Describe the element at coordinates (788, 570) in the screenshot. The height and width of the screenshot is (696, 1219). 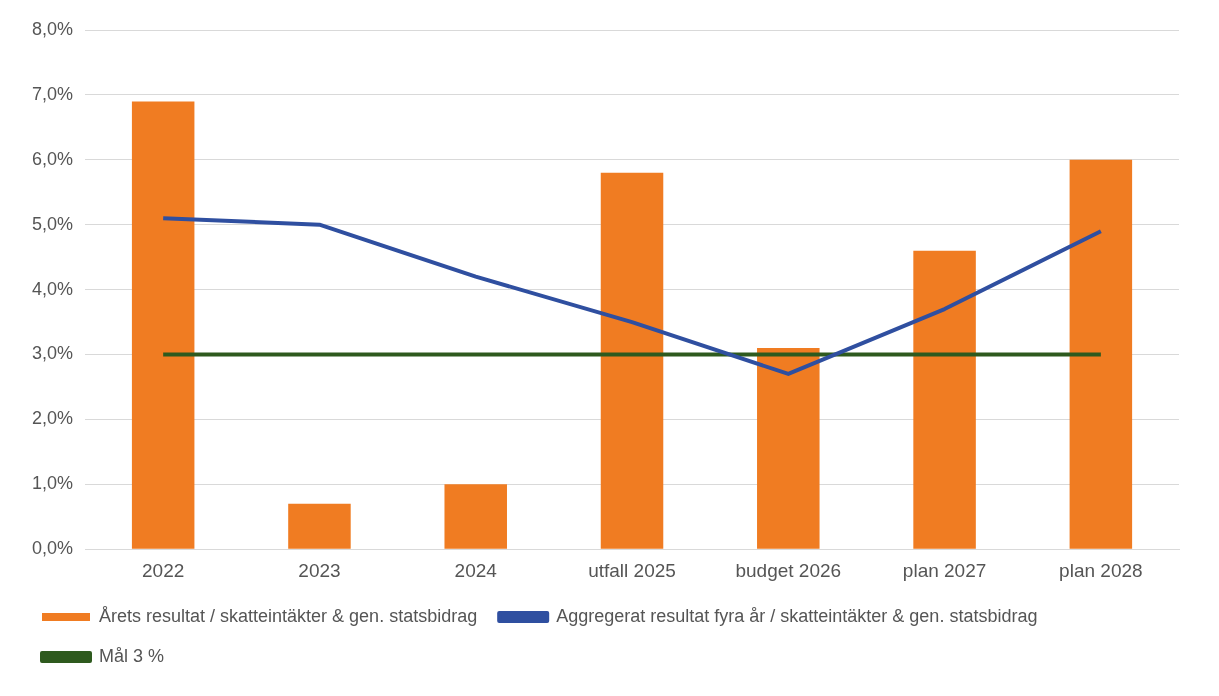
I see `x-tick-label: budget 2026` at that location.